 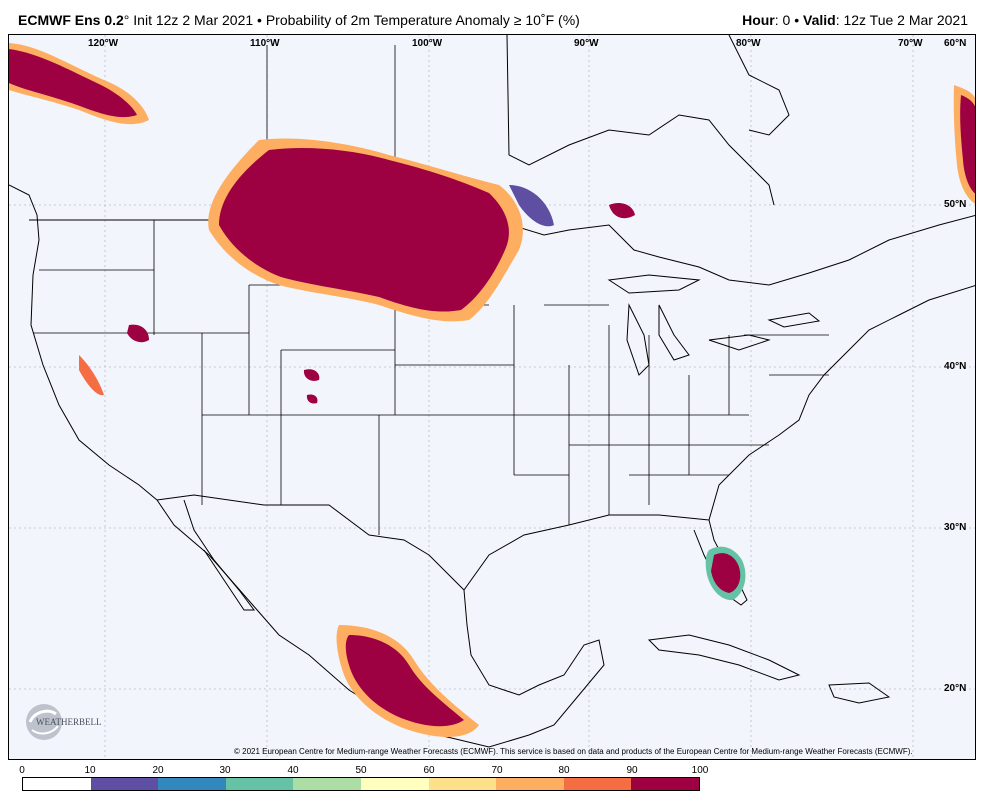 I want to click on colorbar-tick: 90, so click(x=632, y=770).